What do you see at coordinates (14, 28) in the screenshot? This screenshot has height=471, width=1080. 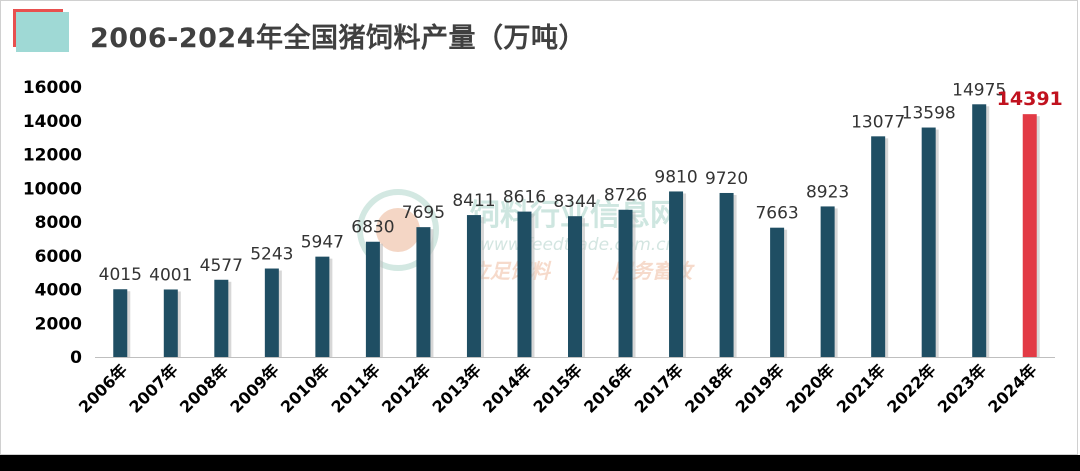 I see `title-accent-line-vertical` at bounding box center [14, 28].